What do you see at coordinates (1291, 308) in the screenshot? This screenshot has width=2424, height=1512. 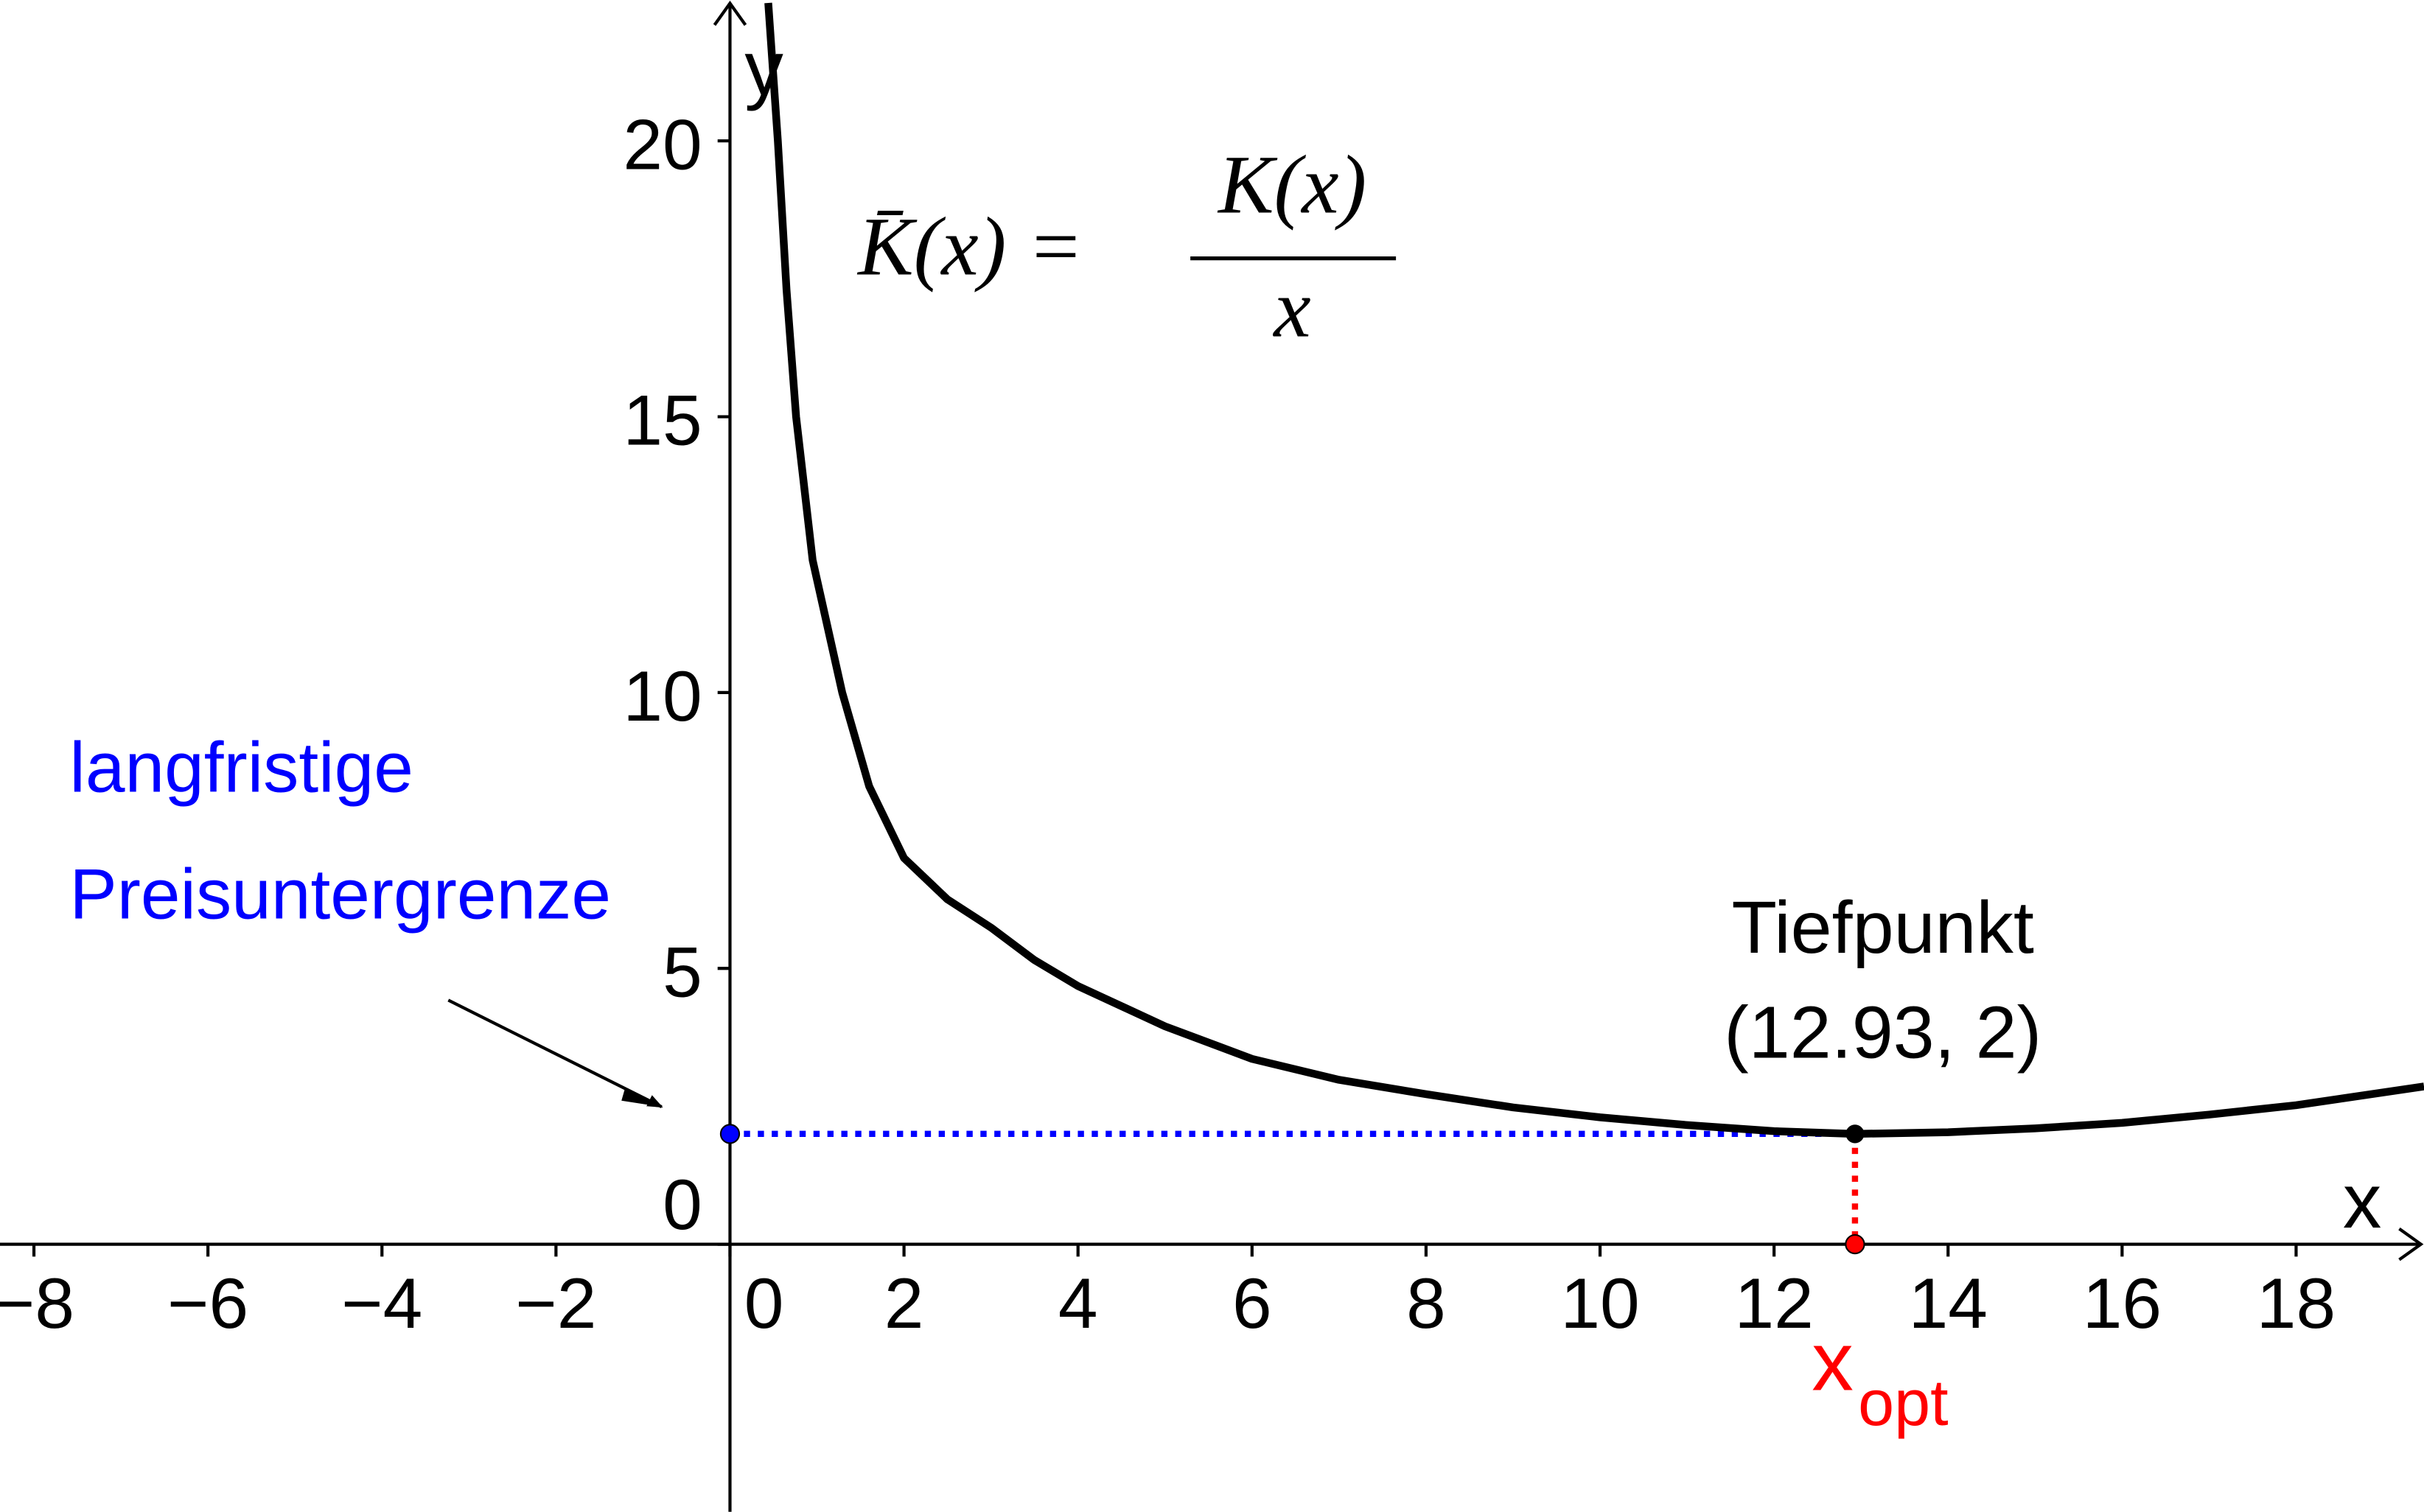 I see `formula-denominator: x` at bounding box center [1291, 308].